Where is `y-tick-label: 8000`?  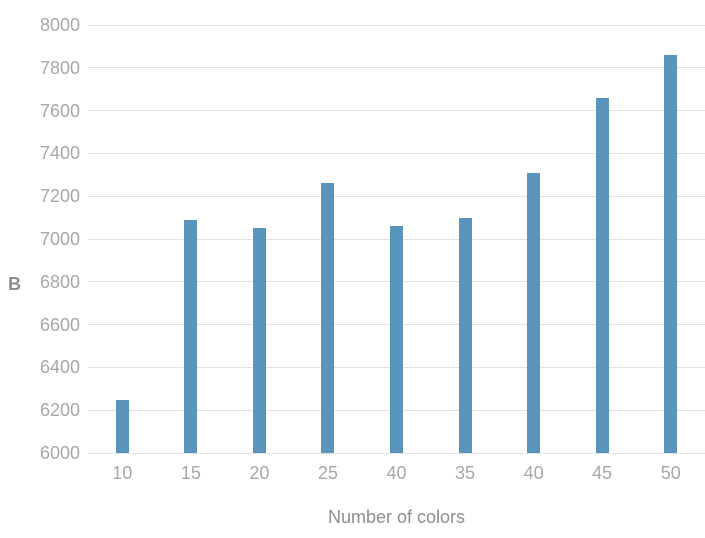
y-tick-label: 8000 is located at coordinates (59, 25).